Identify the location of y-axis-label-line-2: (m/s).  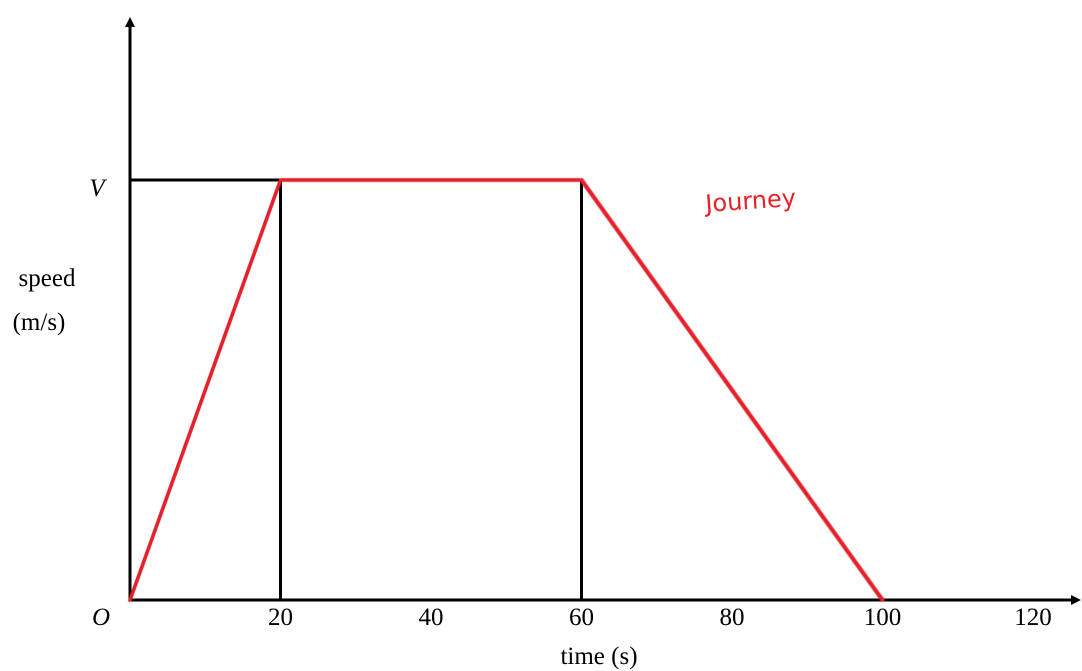
(39, 322).